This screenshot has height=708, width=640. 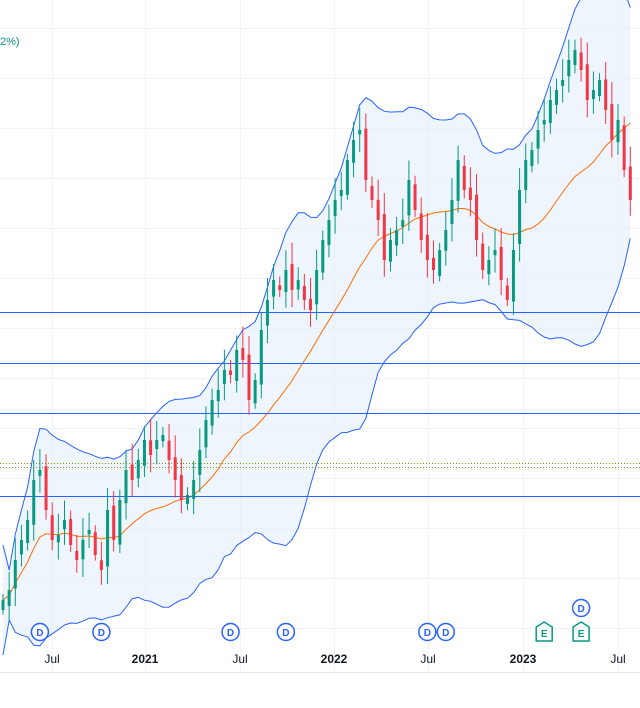 What do you see at coordinates (310, 620) in the screenshot?
I see `event-markers: D D D D D D E ED` at bounding box center [310, 620].